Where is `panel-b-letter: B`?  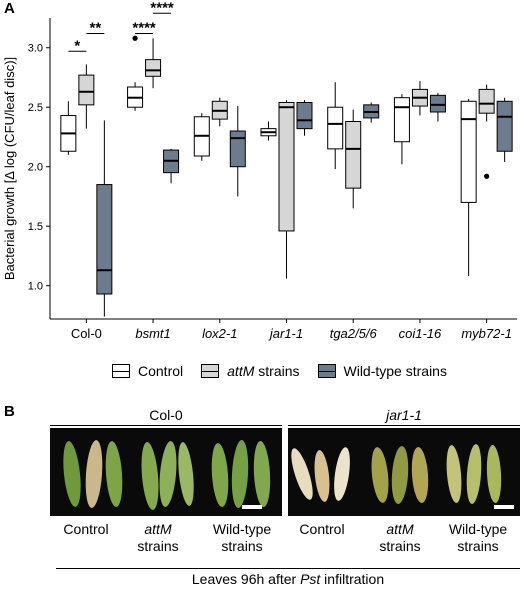
panel-b-letter: B is located at coordinates (9, 411).